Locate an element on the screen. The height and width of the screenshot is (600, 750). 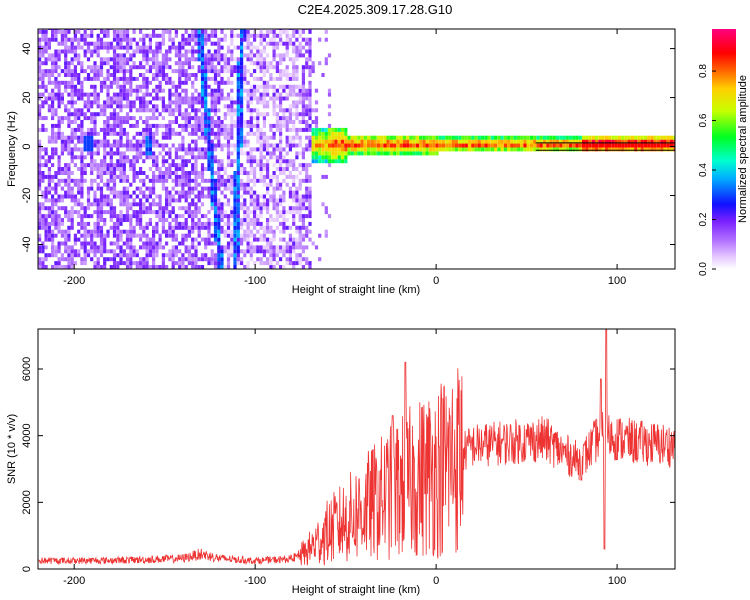
y-tick-label: 0 is located at coordinates (27, 569).